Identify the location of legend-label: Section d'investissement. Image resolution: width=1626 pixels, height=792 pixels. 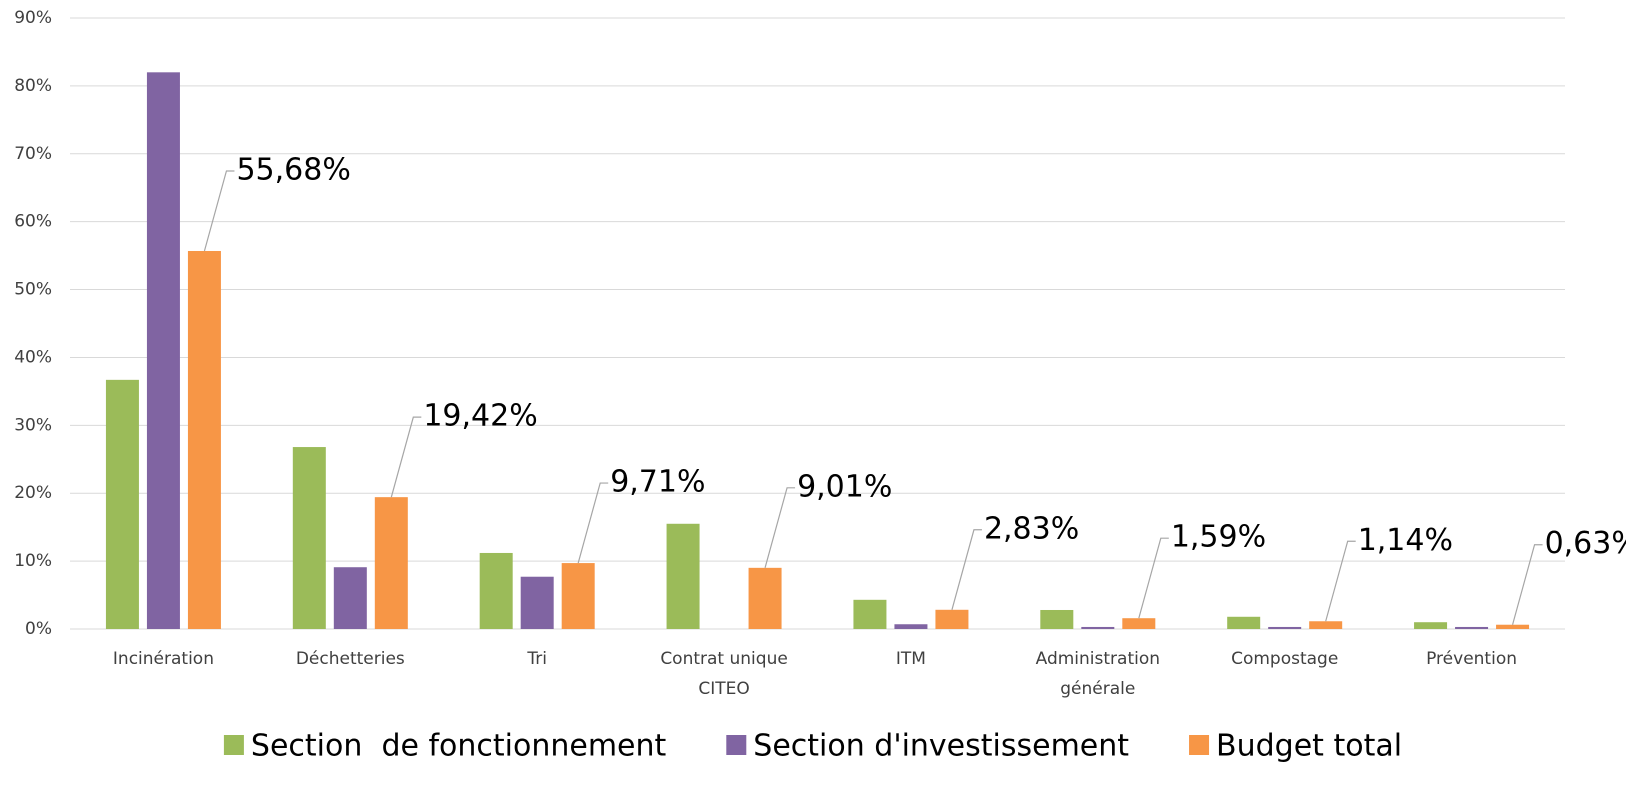
(941, 746).